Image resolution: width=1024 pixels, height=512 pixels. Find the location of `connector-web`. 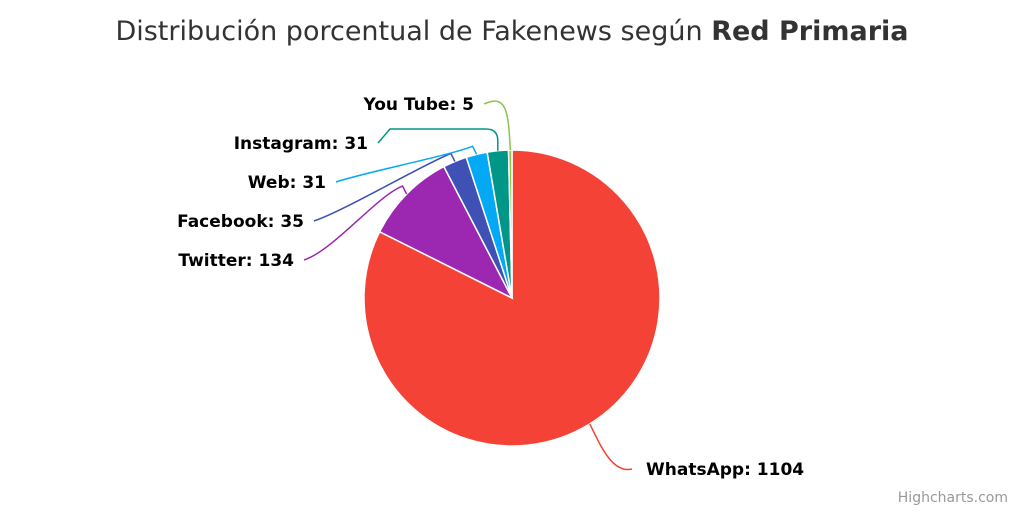

connector-web is located at coordinates (406, 164).